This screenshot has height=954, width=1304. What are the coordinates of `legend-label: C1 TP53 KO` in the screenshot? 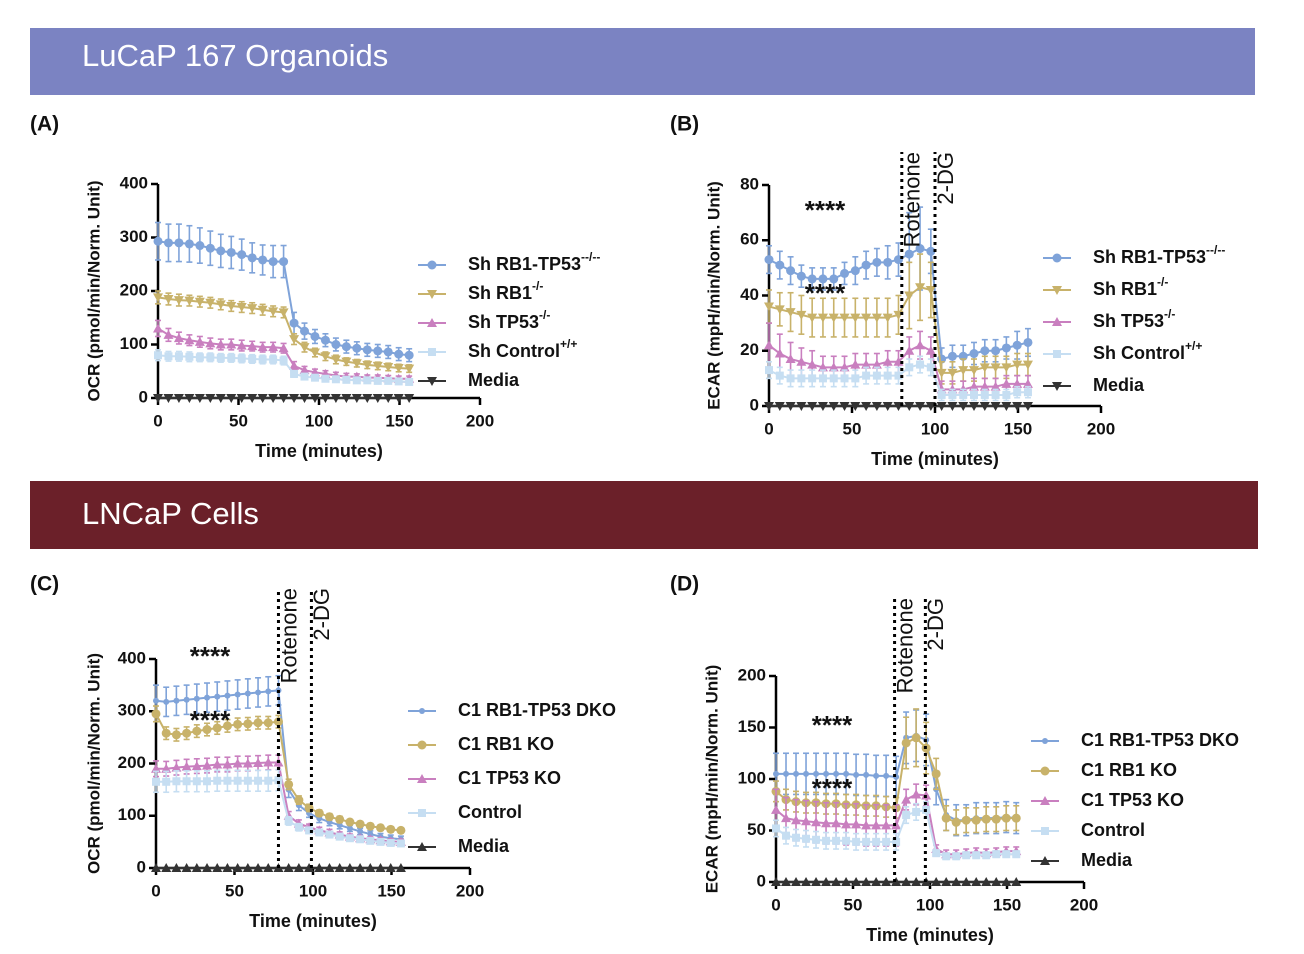 It's located at (1132, 800).